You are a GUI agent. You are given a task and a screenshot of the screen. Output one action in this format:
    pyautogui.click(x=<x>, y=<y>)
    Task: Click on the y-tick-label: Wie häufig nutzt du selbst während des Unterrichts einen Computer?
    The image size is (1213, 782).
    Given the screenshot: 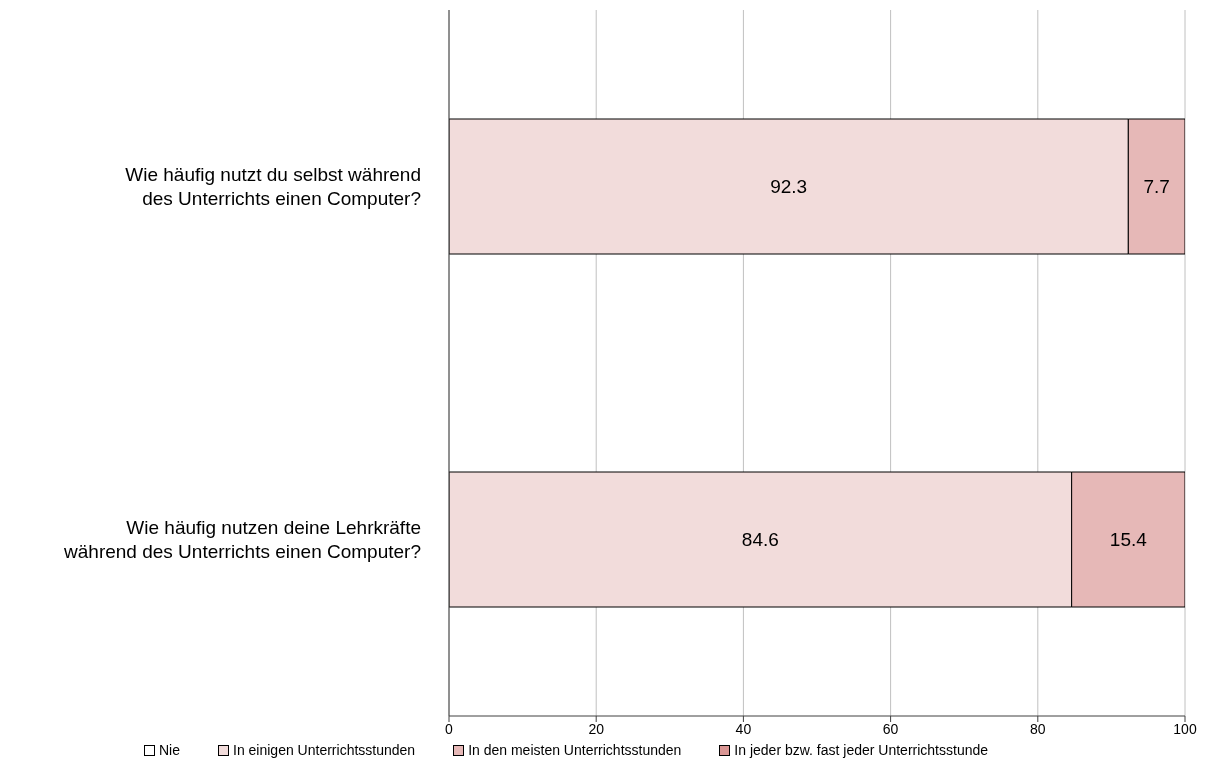 What is the action you would take?
    pyautogui.click(x=273, y=186)
    